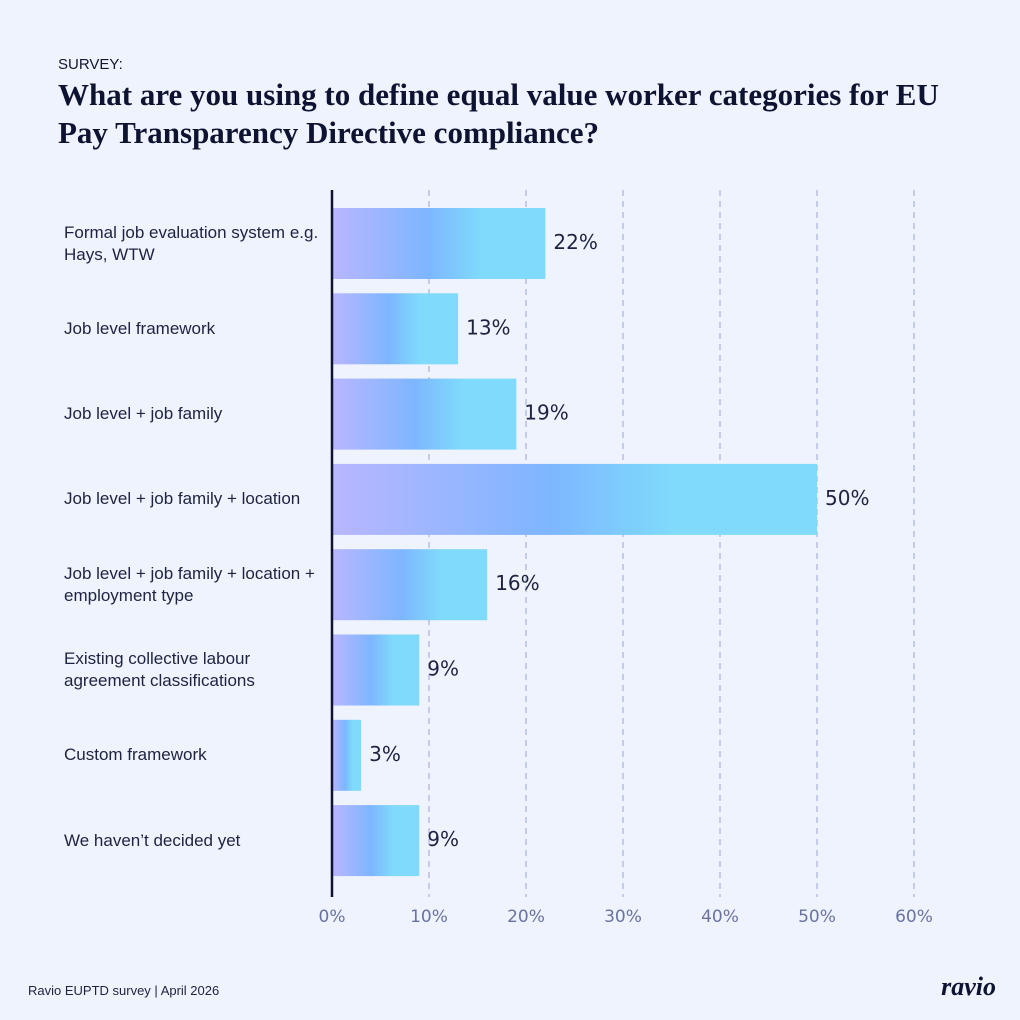  Describe the element at coordinates (623, 917) in the screenshot. I see `x-tick-label: 30%` at that location.